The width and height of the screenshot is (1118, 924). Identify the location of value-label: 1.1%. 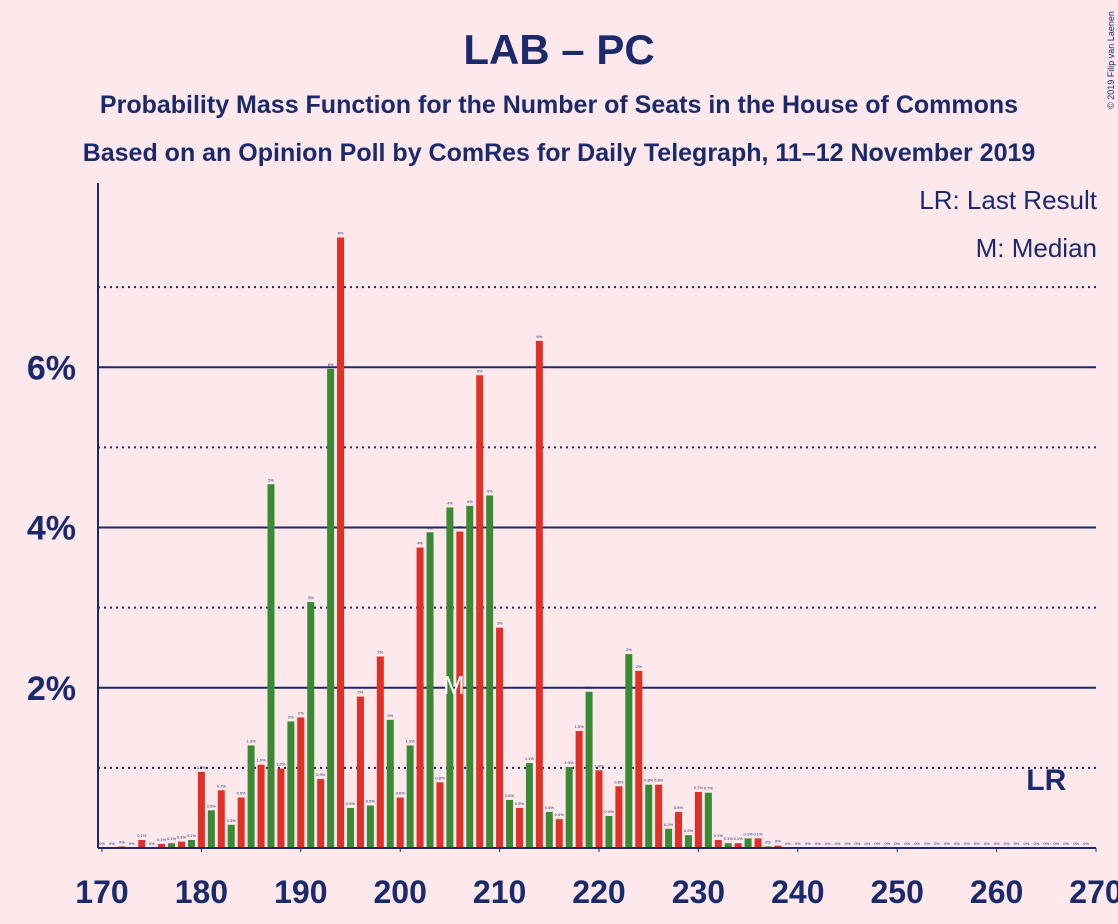
(530, 758).